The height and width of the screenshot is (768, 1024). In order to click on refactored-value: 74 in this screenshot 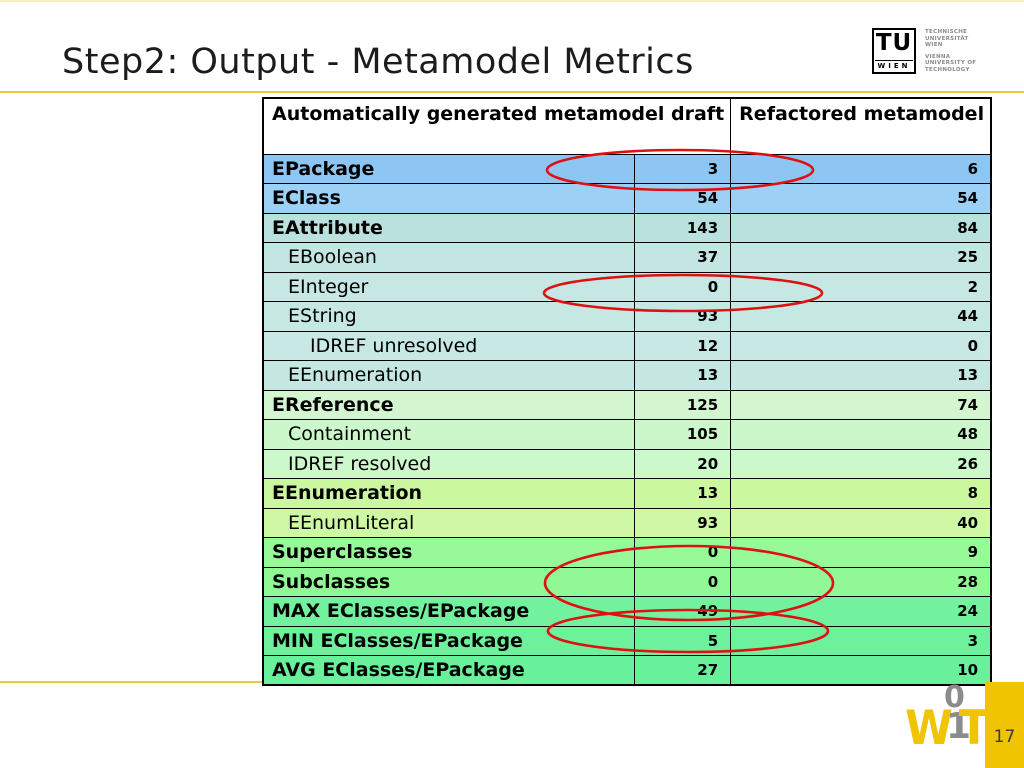, I will do `click(861, 404)`.